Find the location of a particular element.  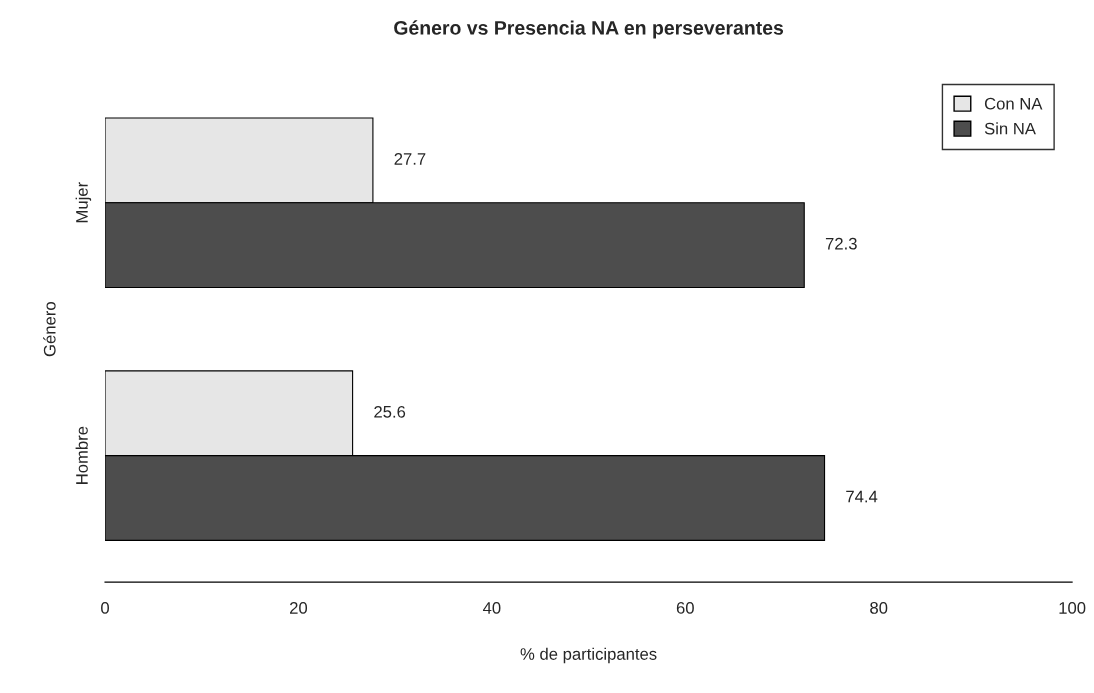

chart-title: Género vs Presencia NA en perseverantes is located at coordinates (589, 29).